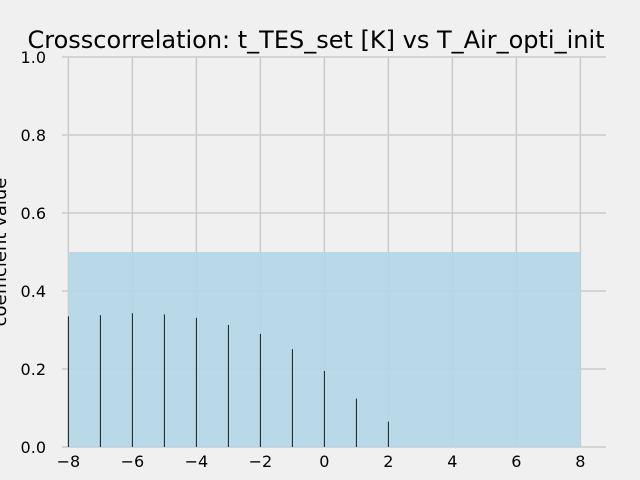  I want to click on y-tick-labels: 0.0 0.2 0.4 0.6 0.8 1.0, so click(33, 252).